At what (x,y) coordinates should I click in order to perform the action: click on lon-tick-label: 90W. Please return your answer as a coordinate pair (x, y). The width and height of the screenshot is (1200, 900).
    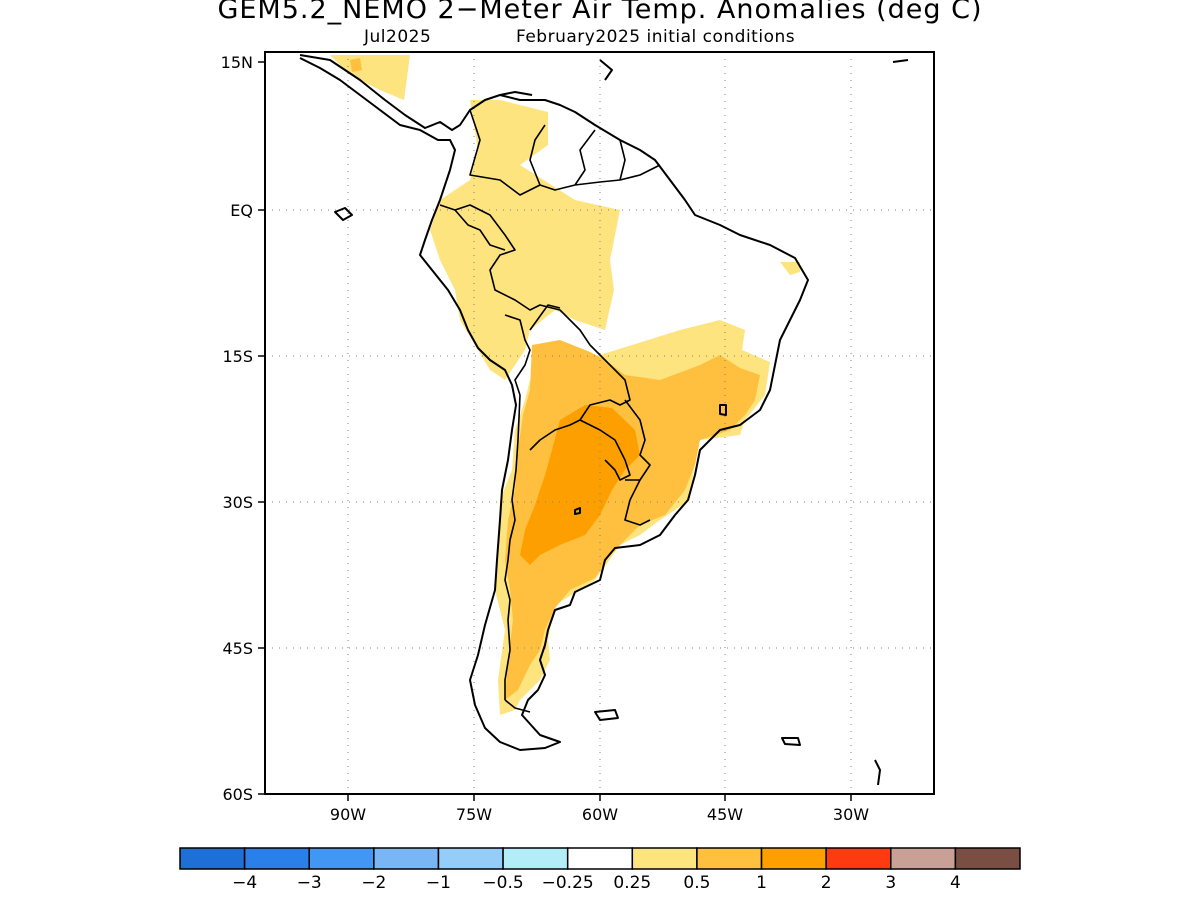
    Looking at the image, I should click on (348, 814).